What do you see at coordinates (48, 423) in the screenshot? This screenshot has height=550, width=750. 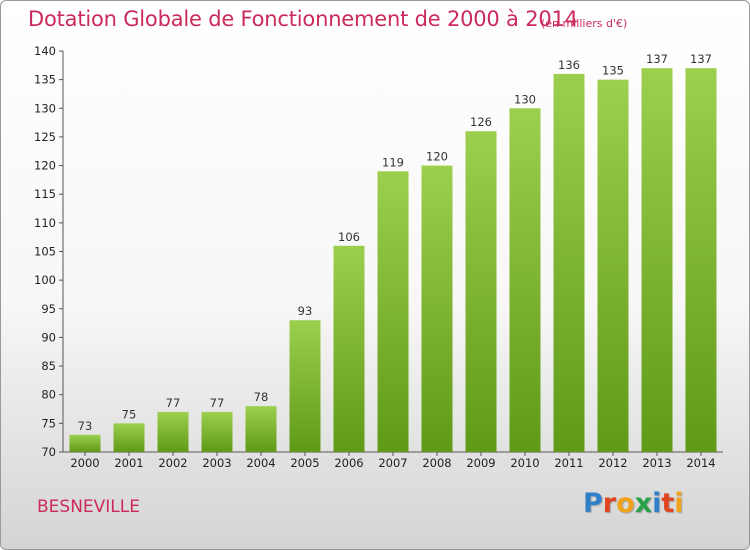 I see `y-tick-label: 75` at bounding box center [48, 423].